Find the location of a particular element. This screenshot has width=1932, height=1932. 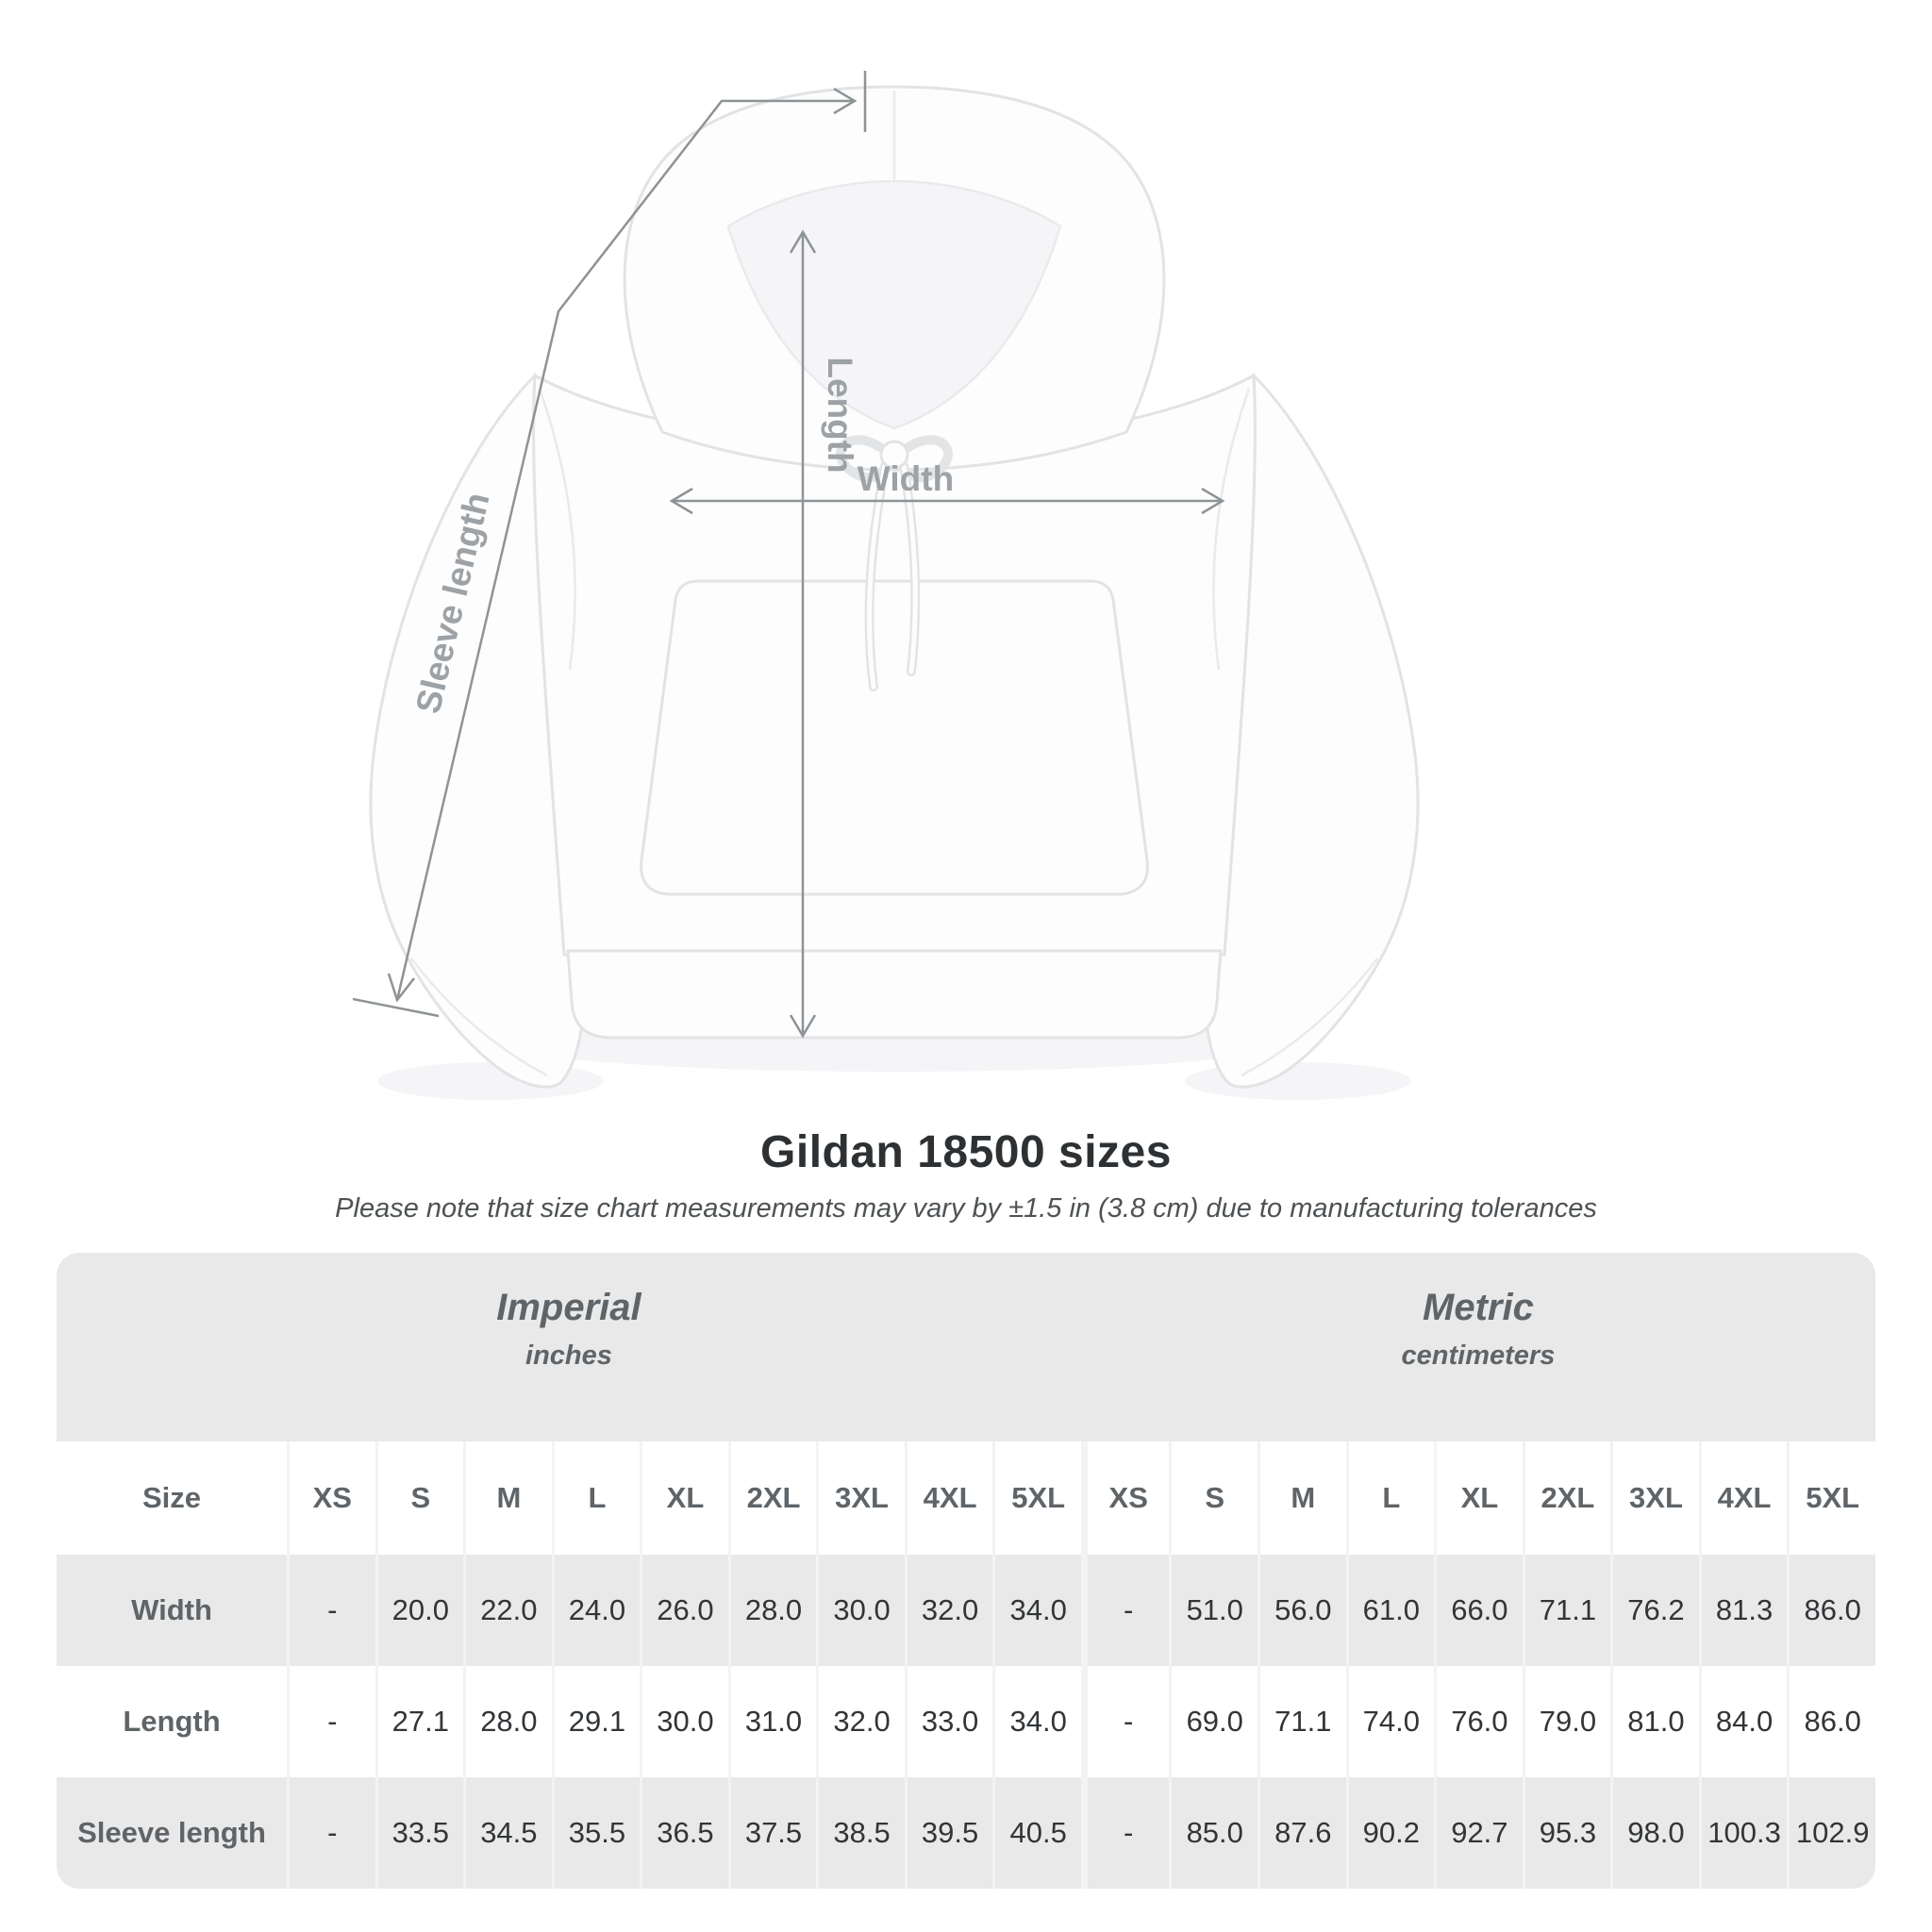

table-cell: 28.0 is located at coordinates (507, 1721).